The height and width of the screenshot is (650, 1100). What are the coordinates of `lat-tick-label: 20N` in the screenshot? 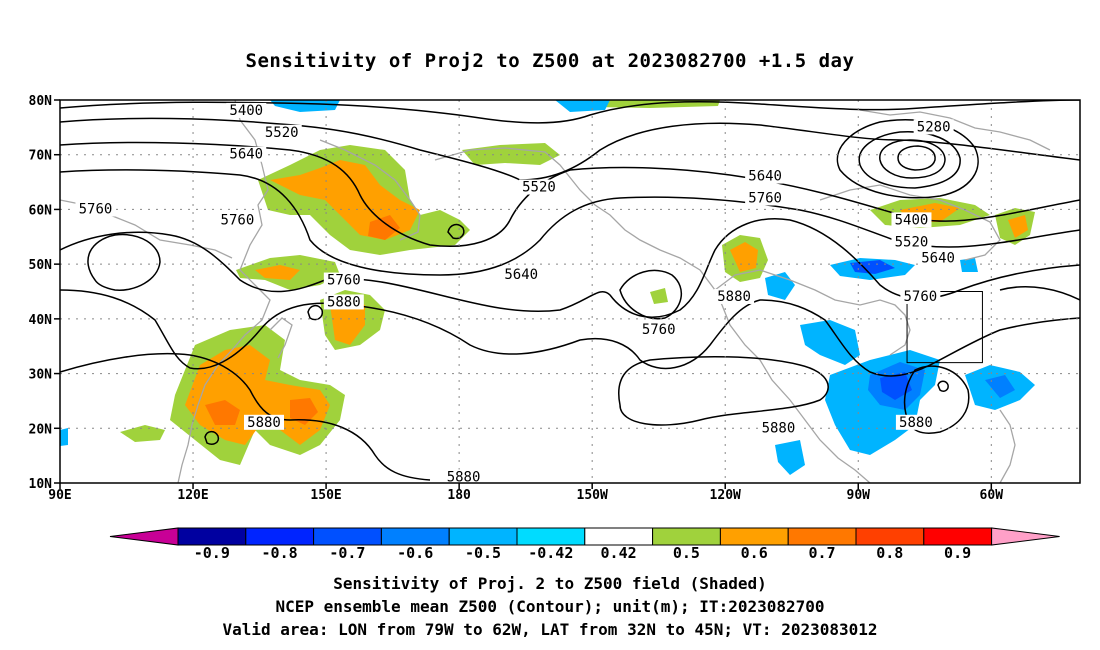 It's located at (41, 429).